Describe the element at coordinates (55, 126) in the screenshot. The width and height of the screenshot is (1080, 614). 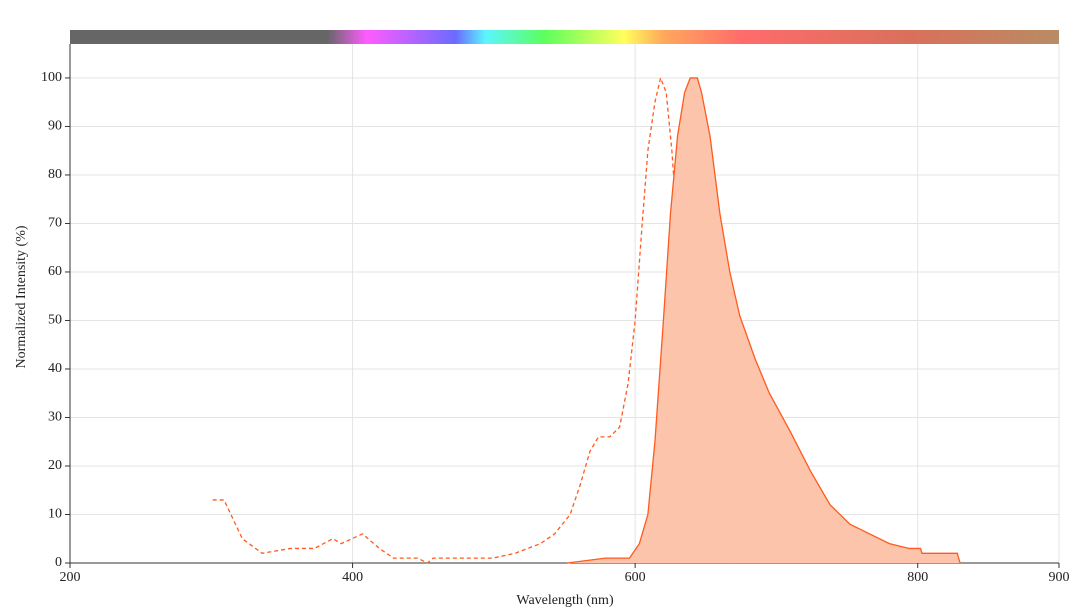
I see `y-tick-label: 90` at that location.